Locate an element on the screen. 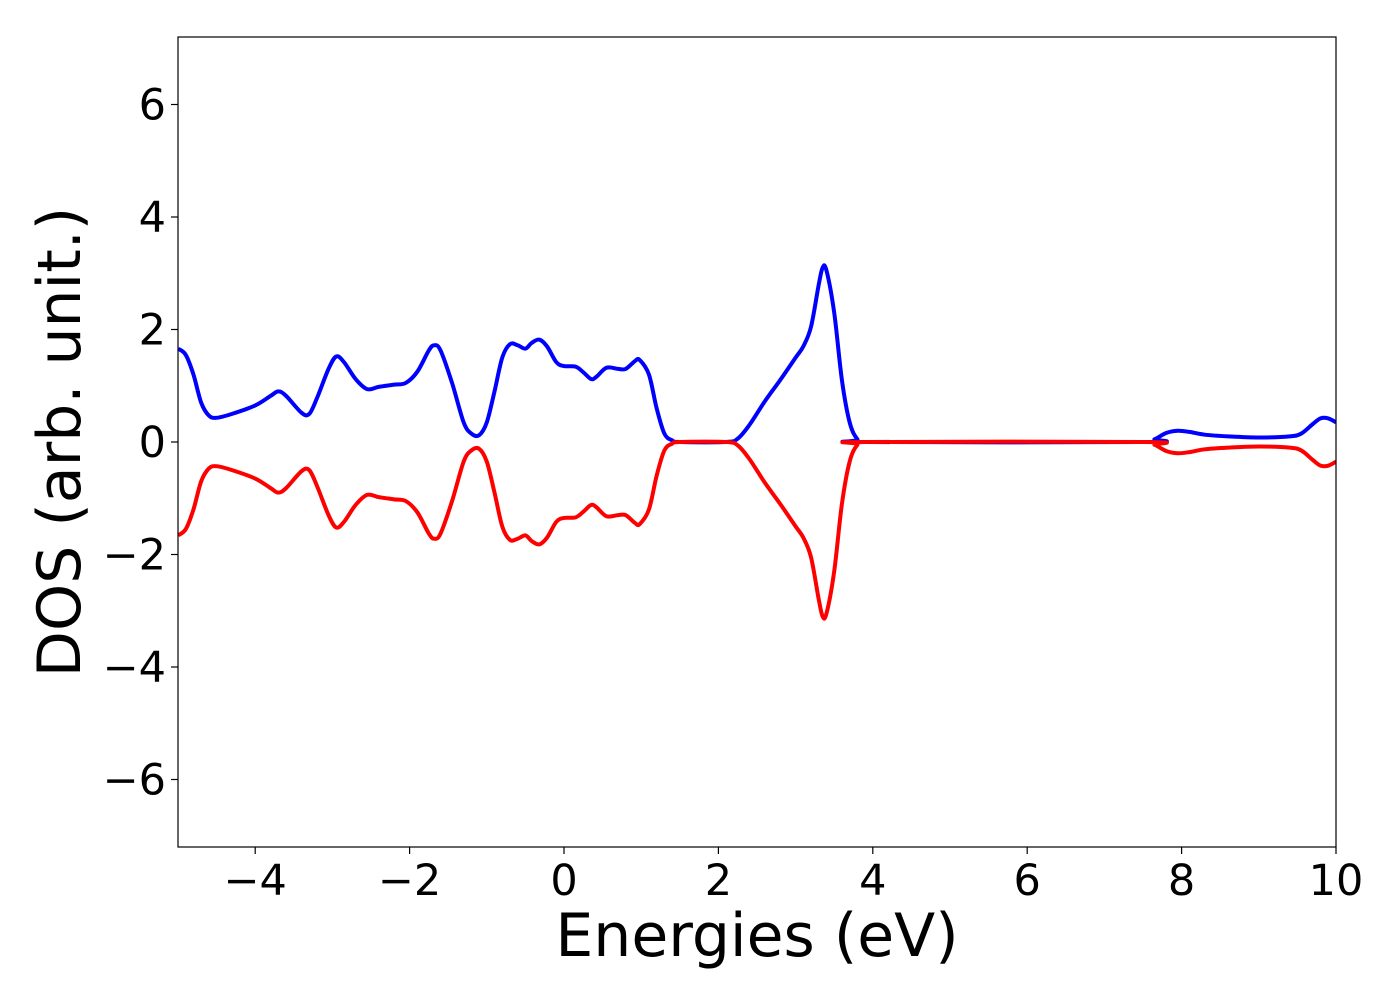 The height and width of the screenshot is (1000, 1400). x-tick-label: 0 is located at coordinates (563, 881).